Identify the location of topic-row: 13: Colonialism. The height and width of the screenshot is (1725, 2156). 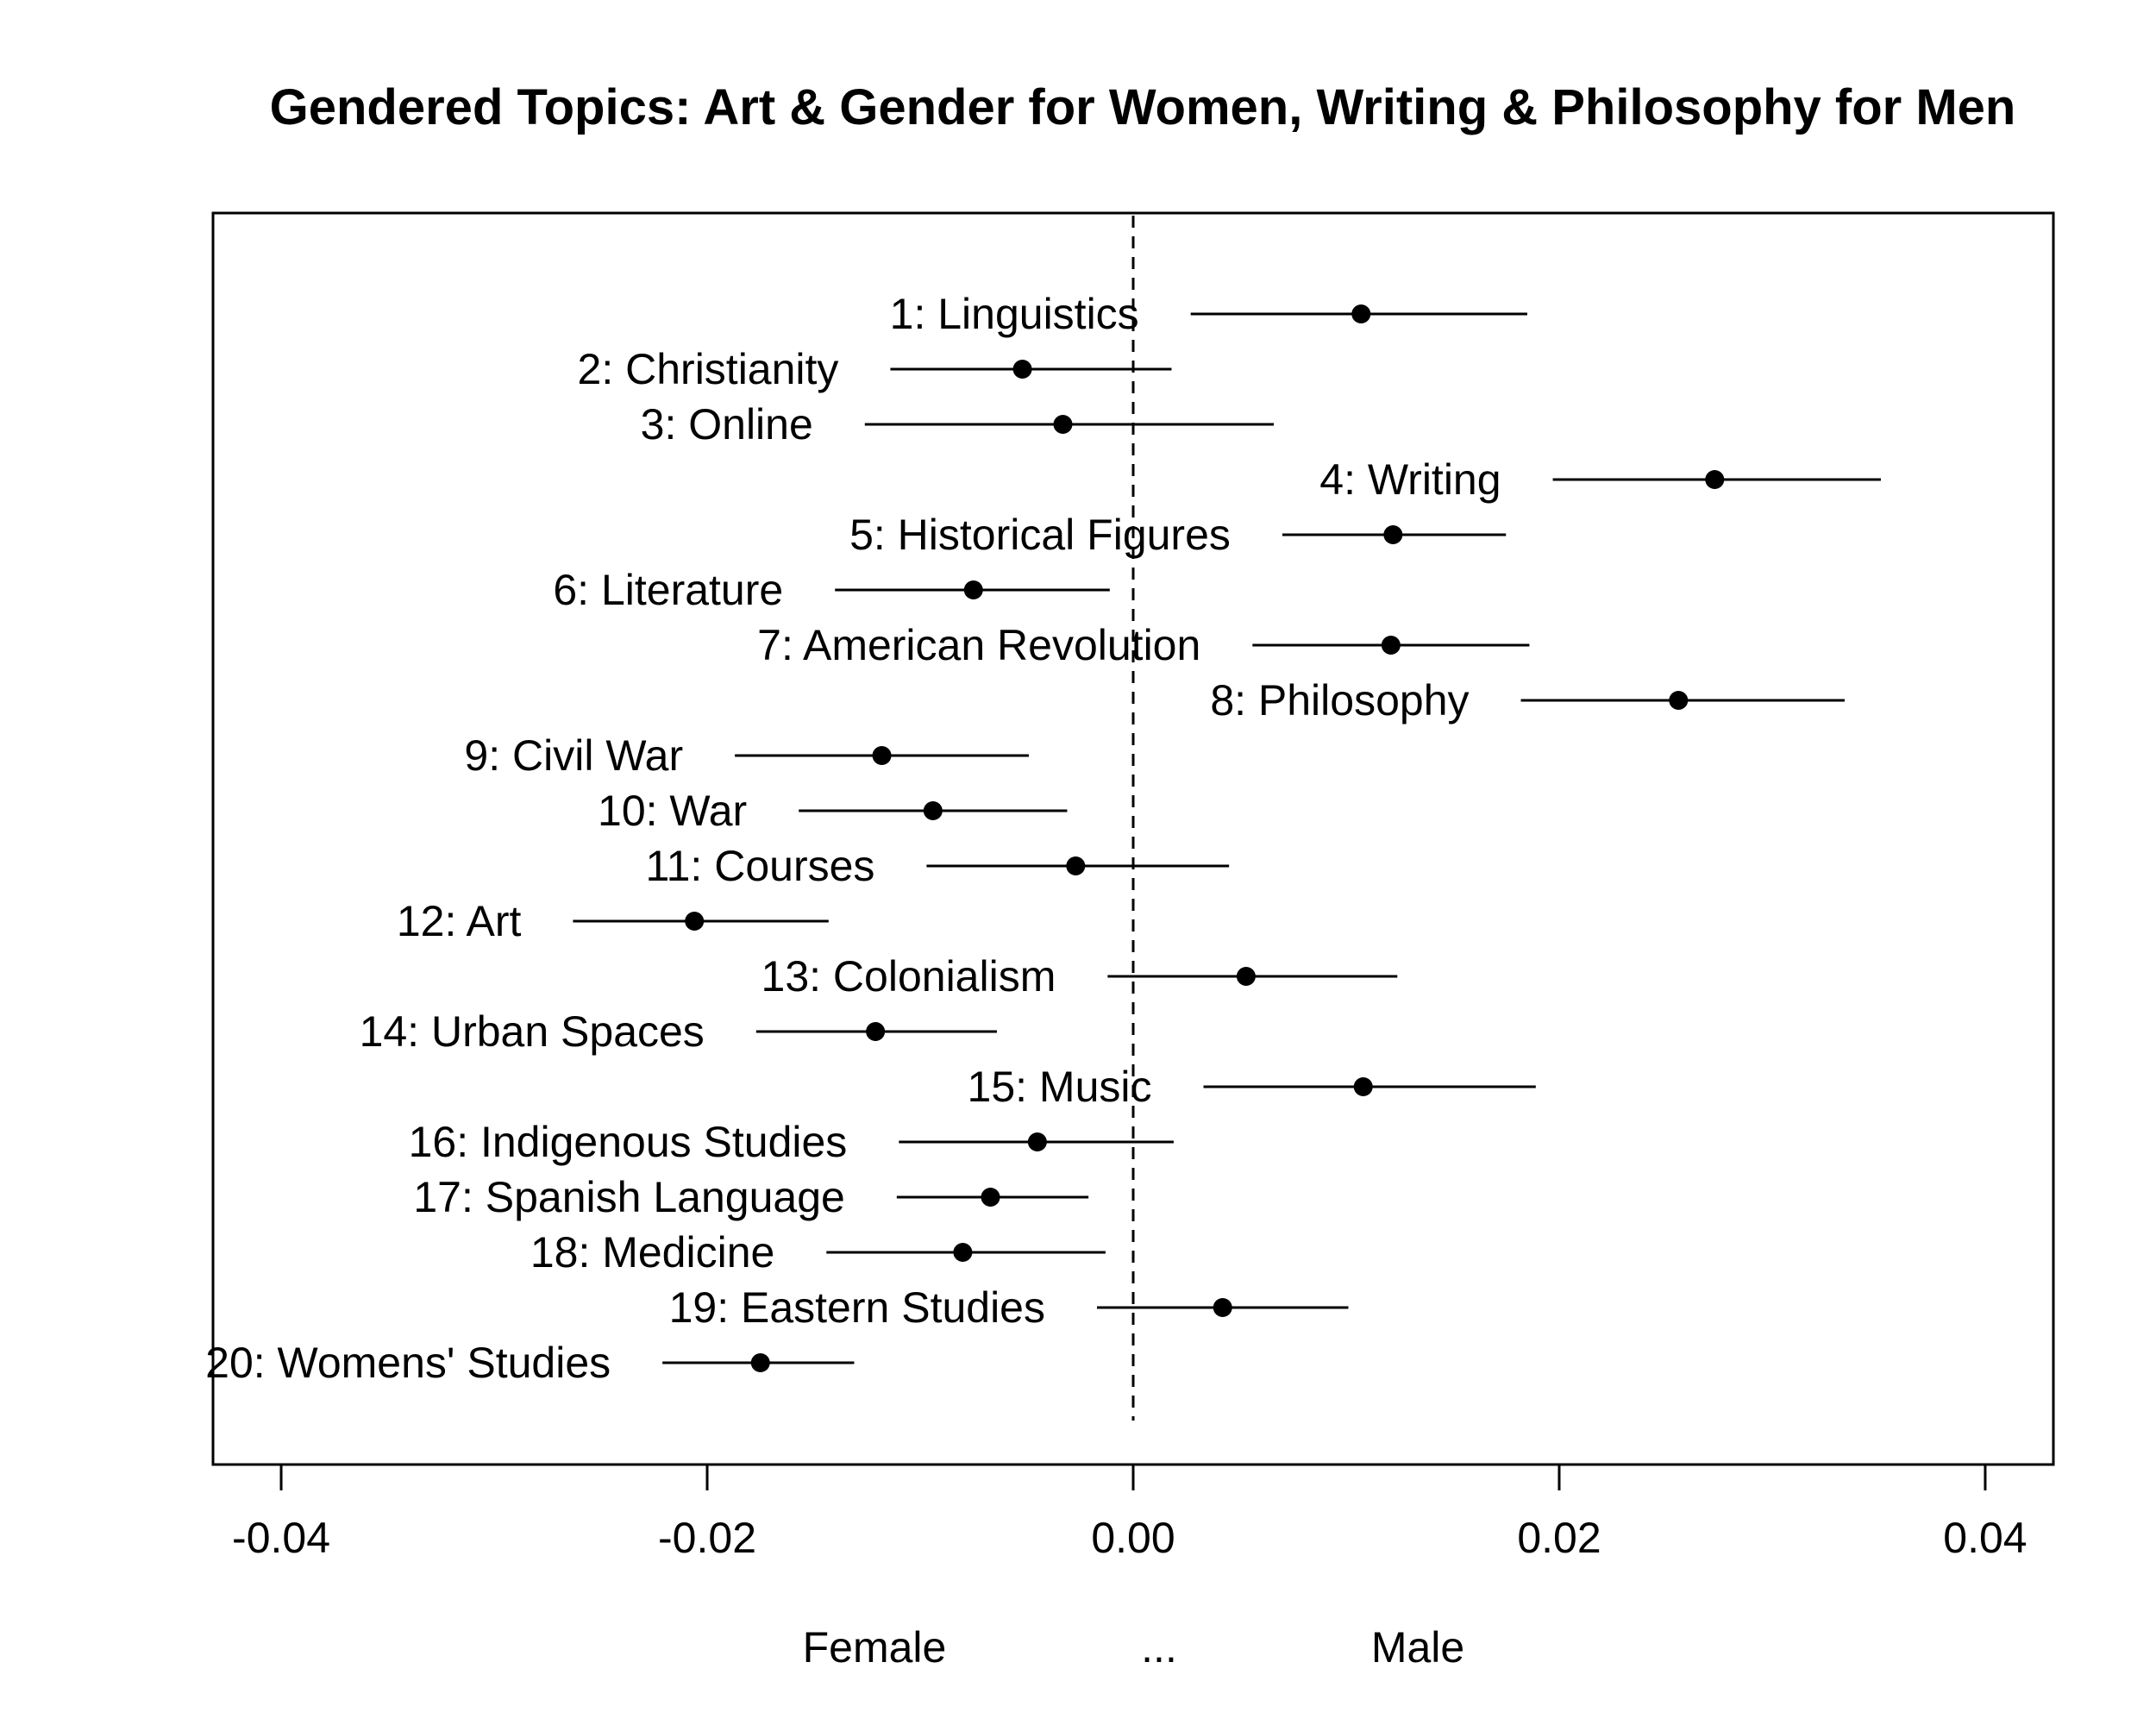
(1079, 976).